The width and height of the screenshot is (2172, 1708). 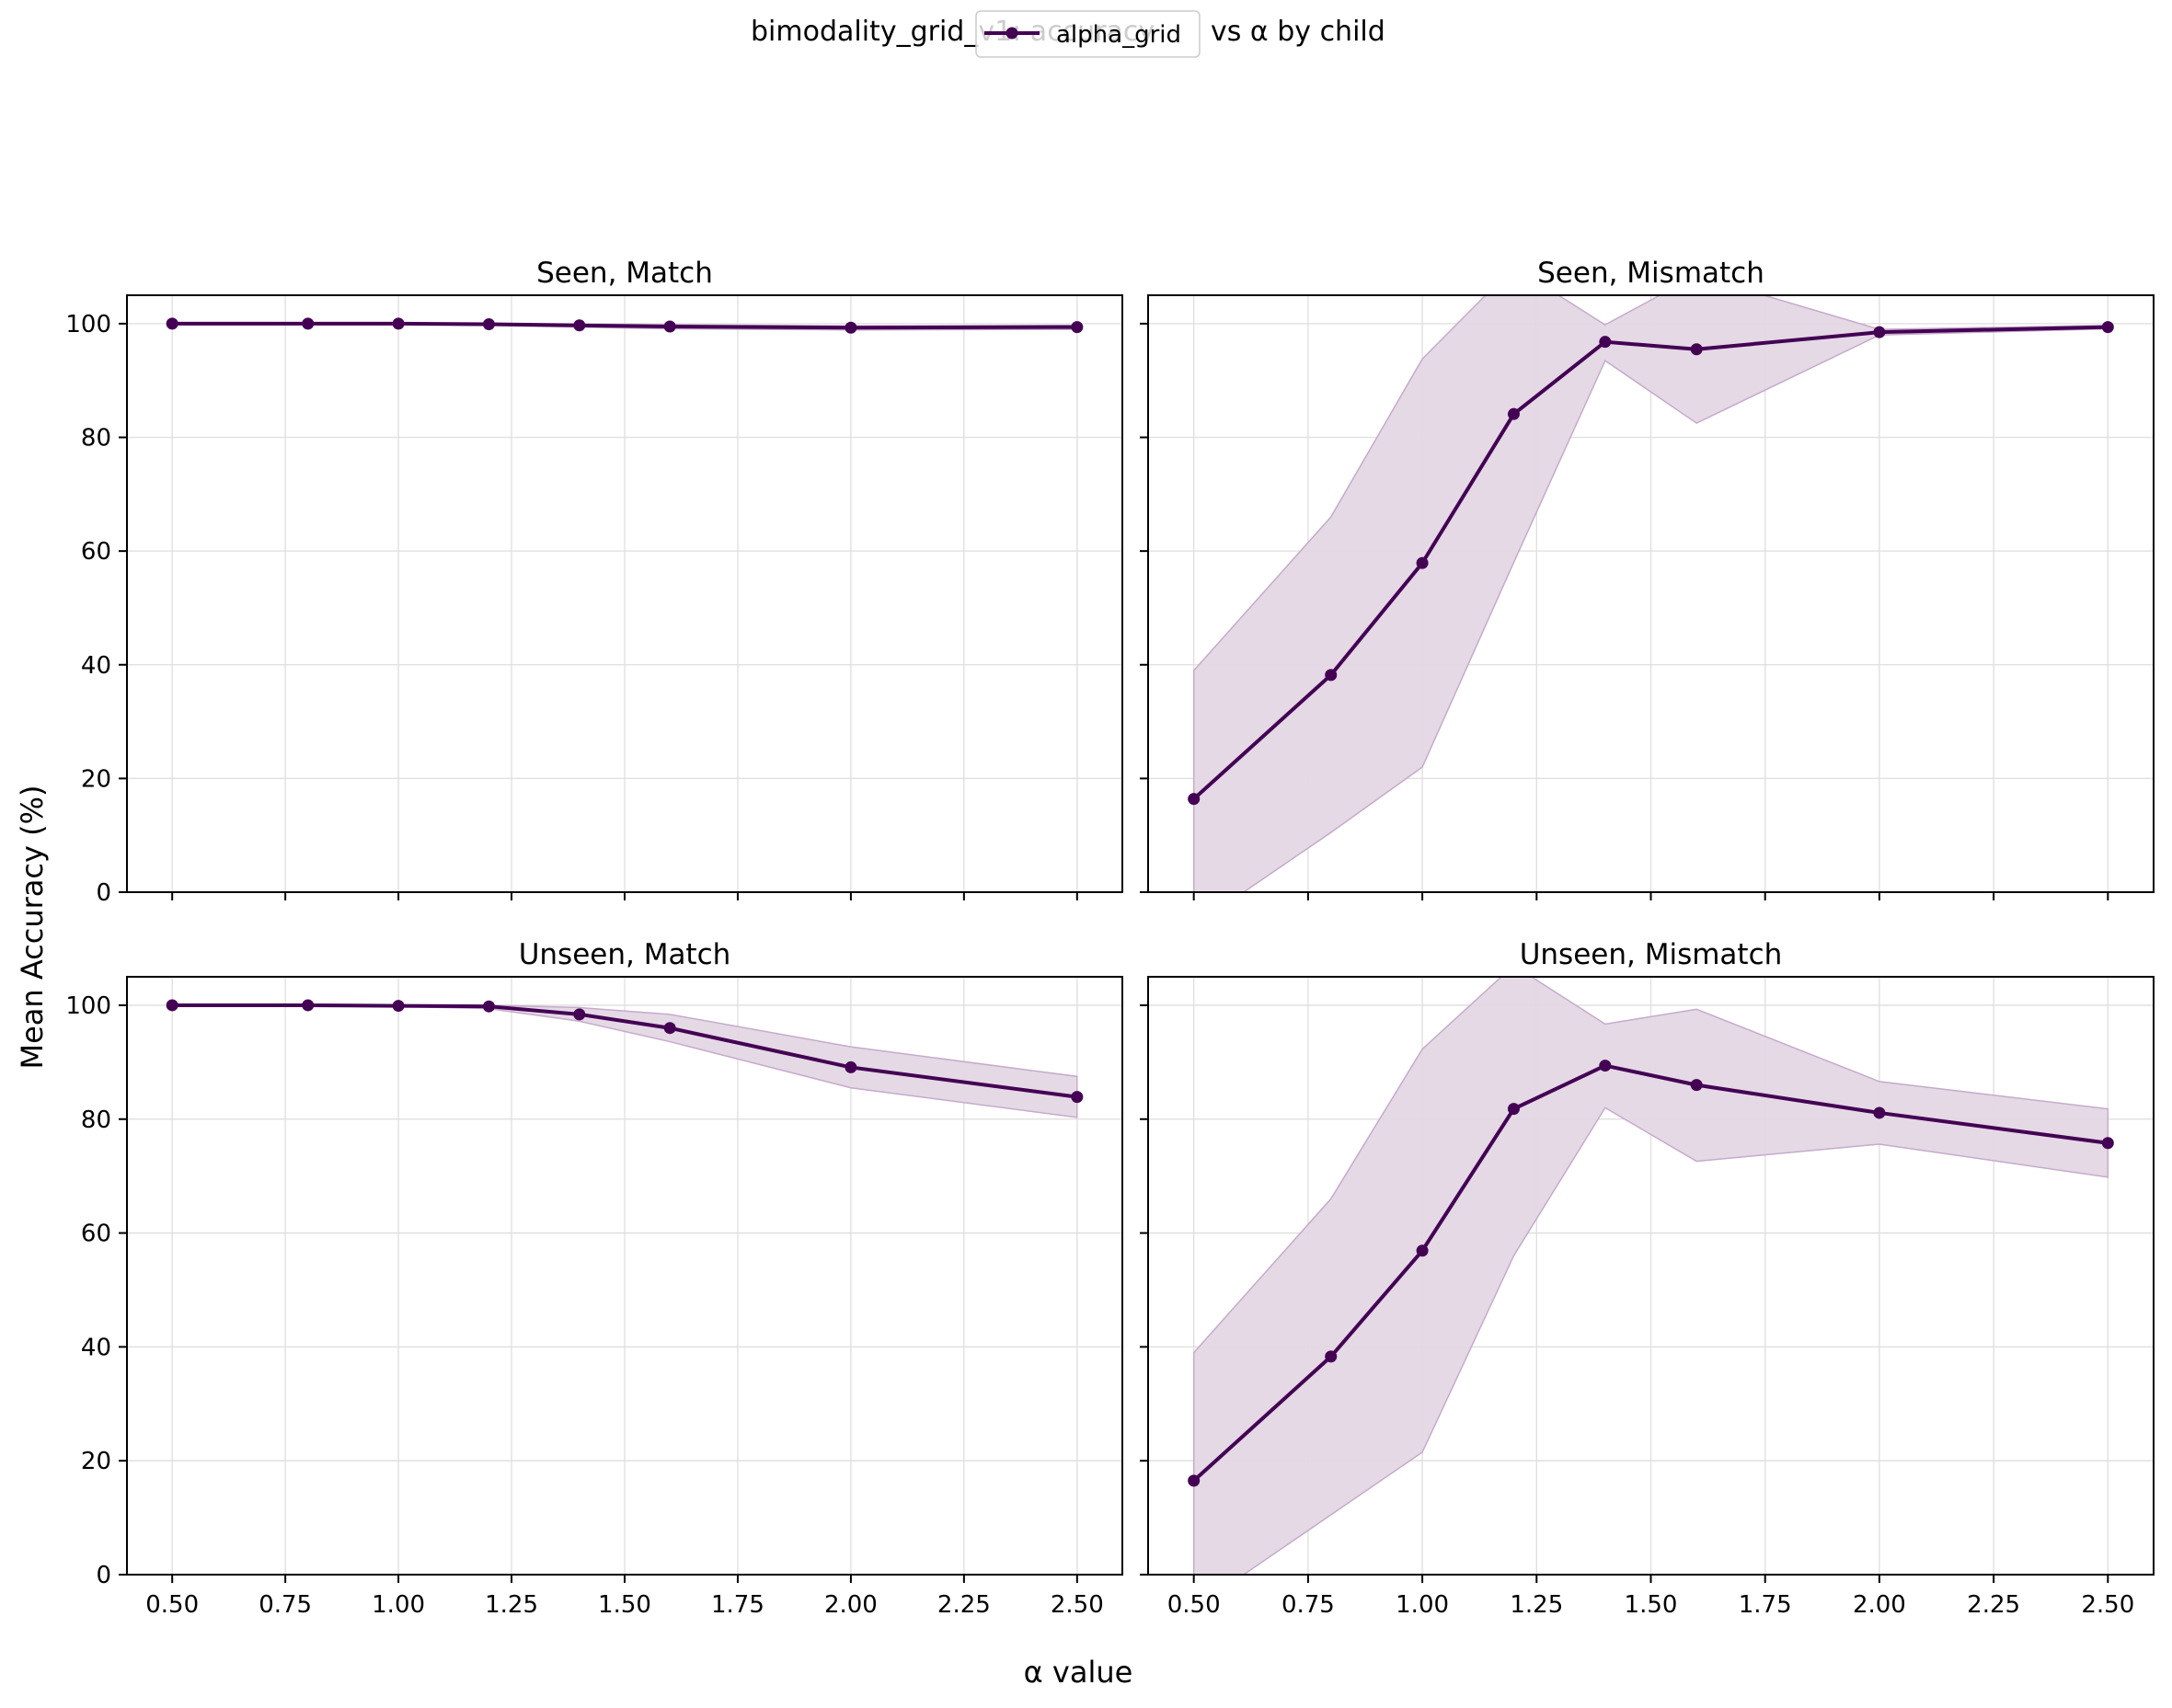 What do you see at coordinates (32, 927) in the screenshot?
I see `y-axis-label: Mean Accuracy (%)` at bounding box center [32, 927].